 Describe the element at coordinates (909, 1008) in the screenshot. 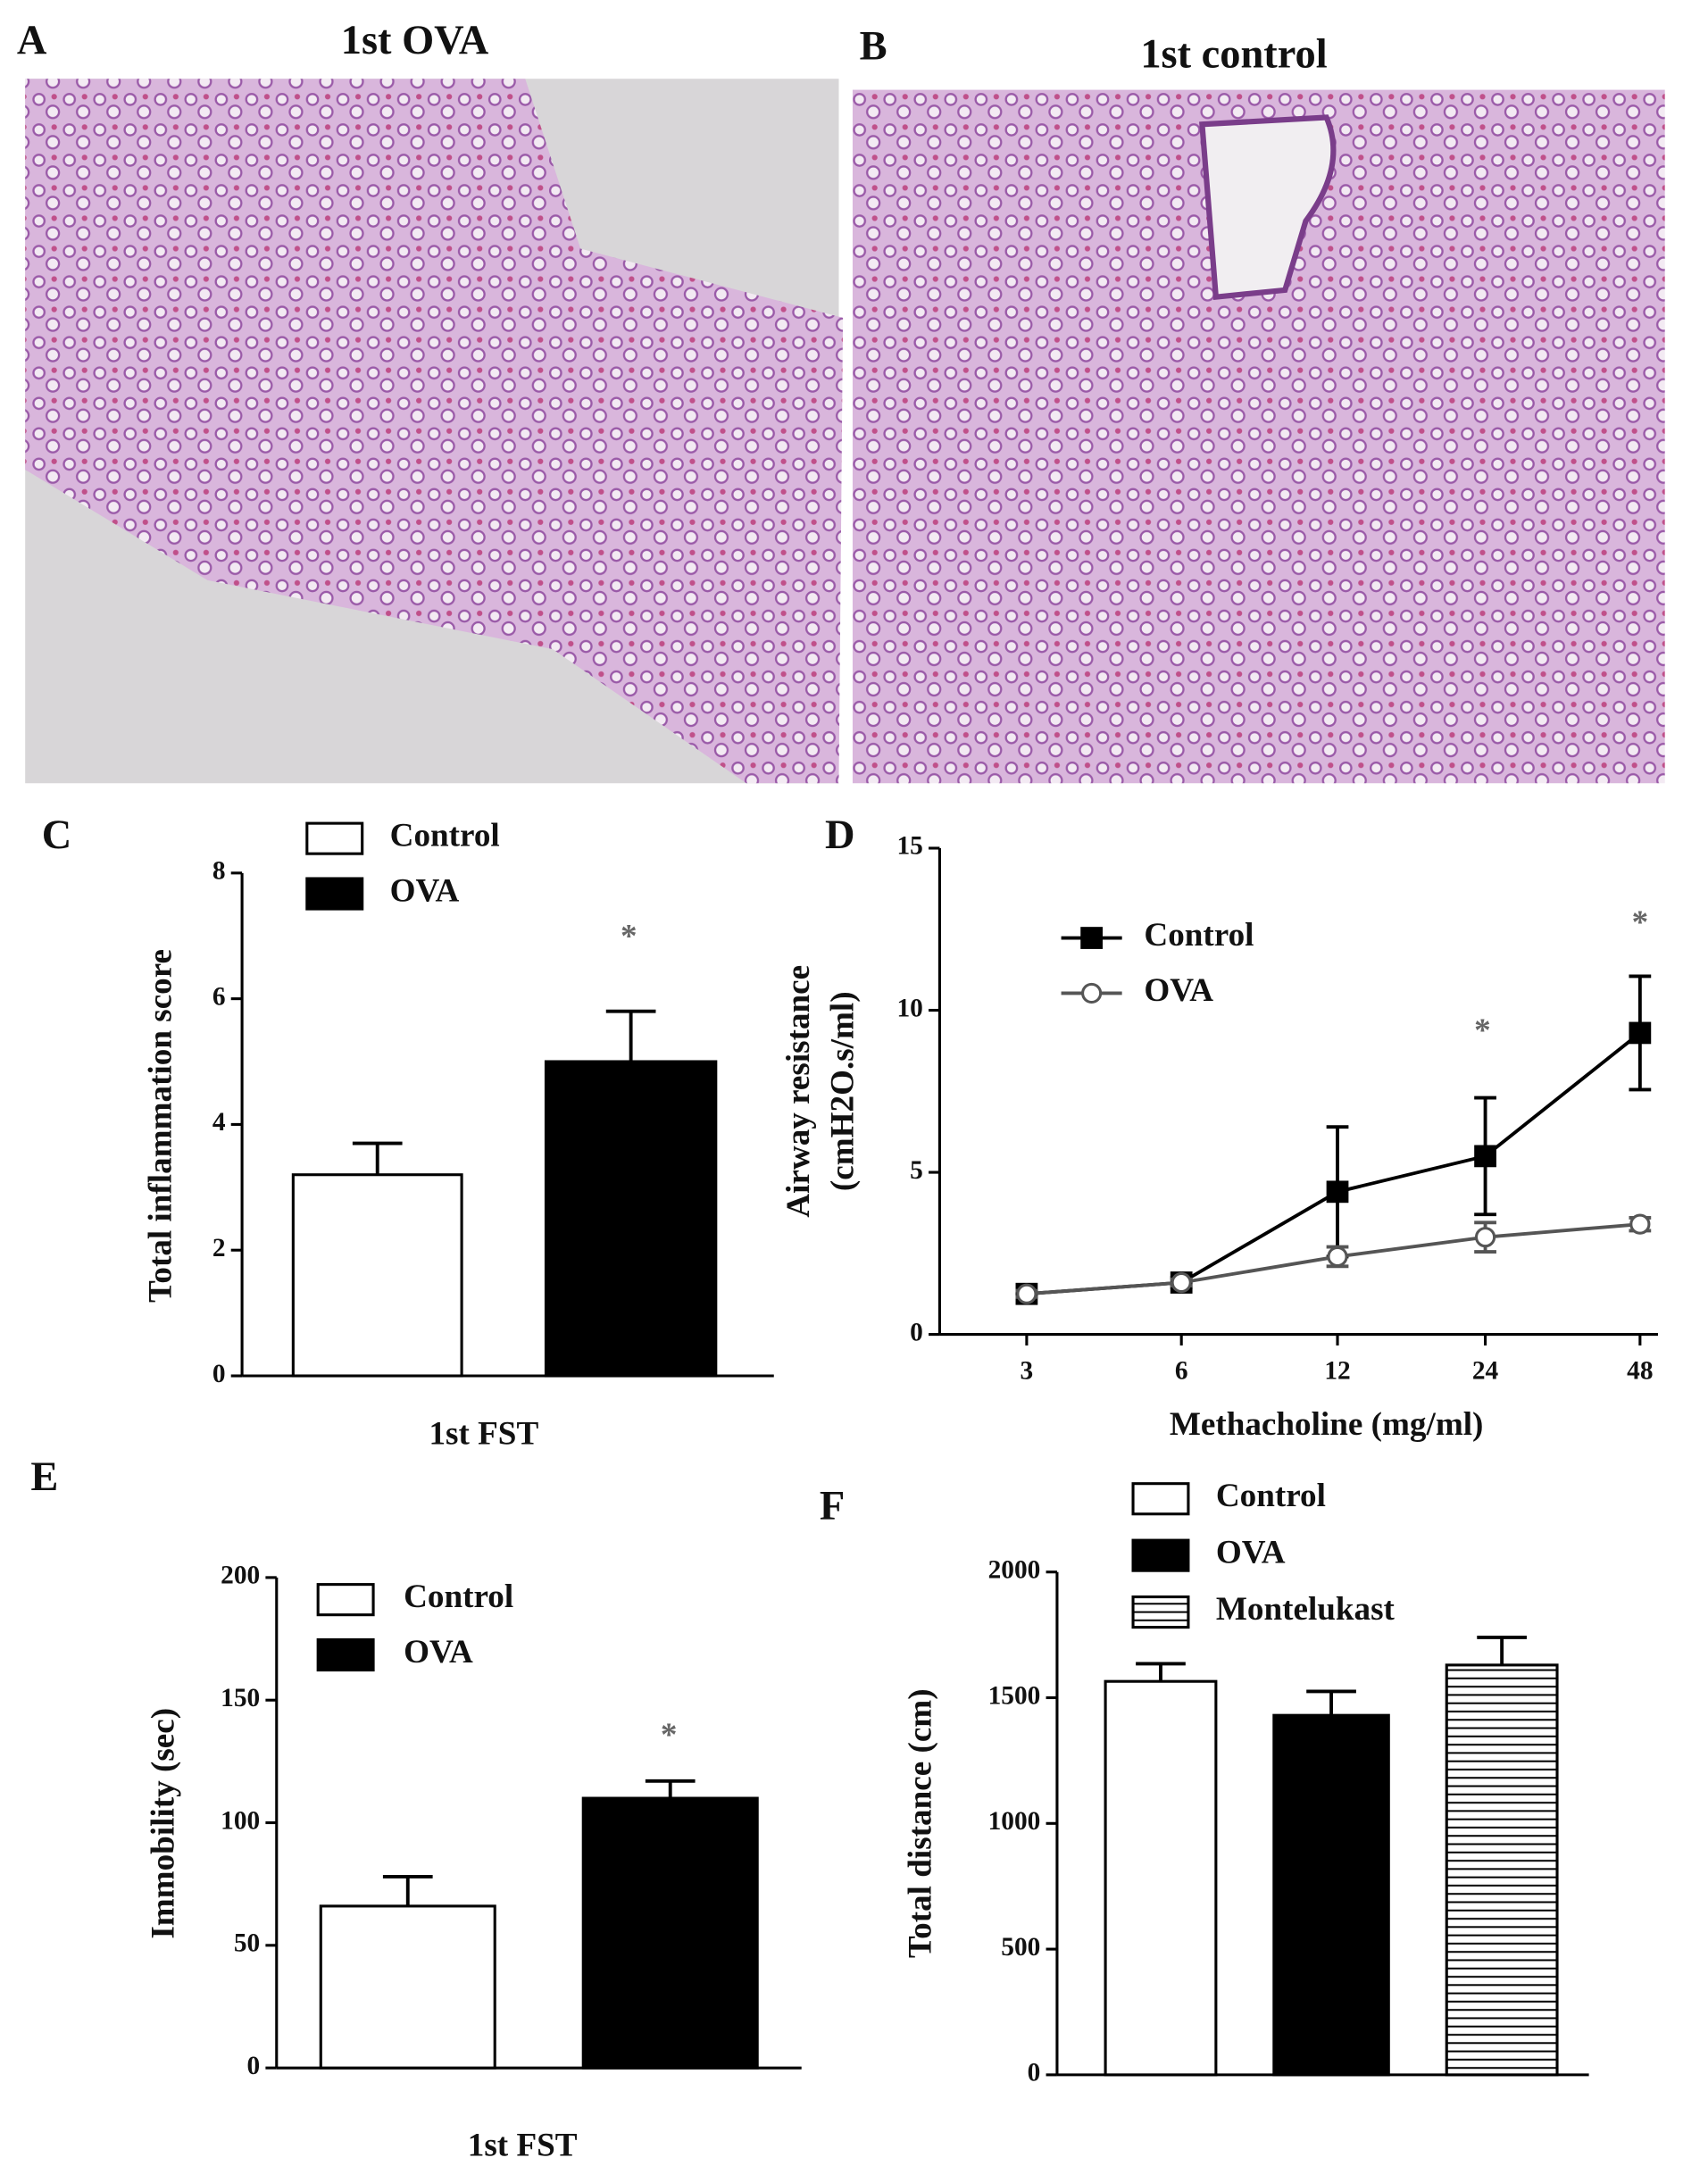

I see `y-tick-label: 10` at that location.